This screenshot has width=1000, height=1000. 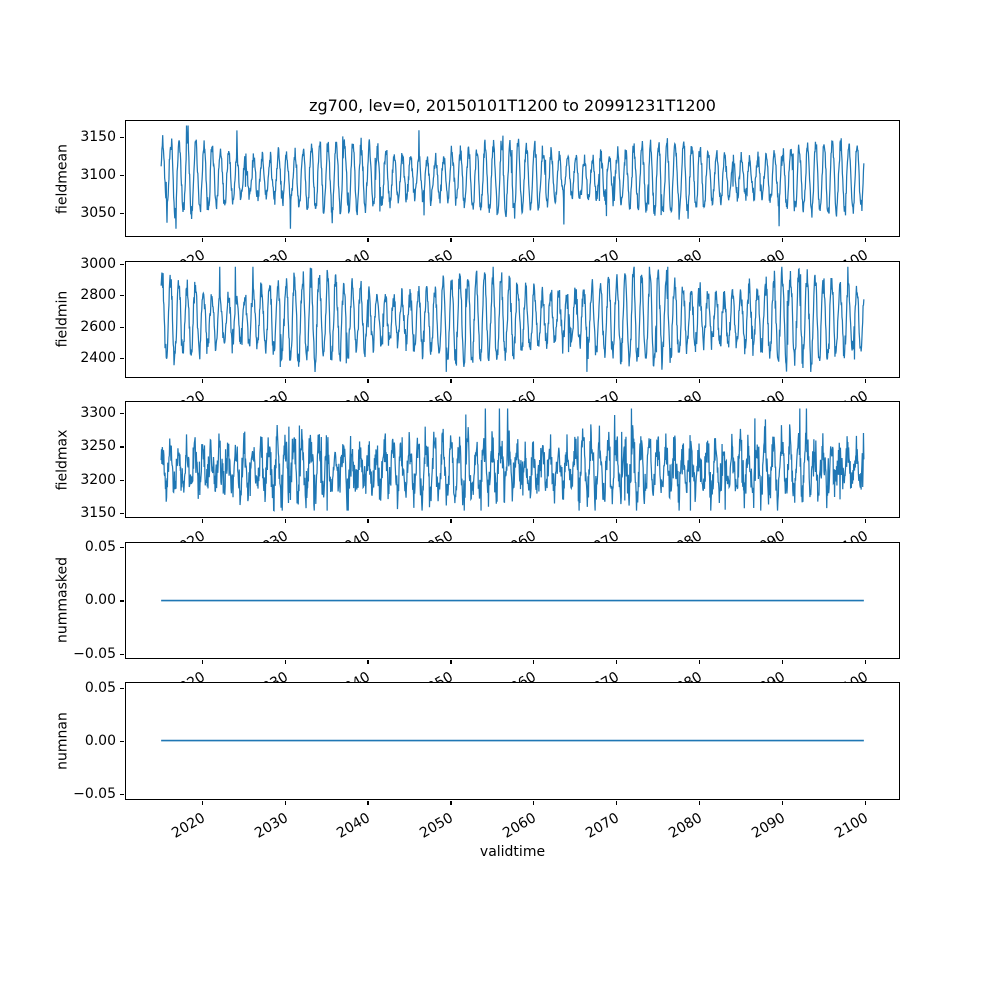 I want to click on ylabel-fieldmin: fieldmin, so click(x=62, y=319).